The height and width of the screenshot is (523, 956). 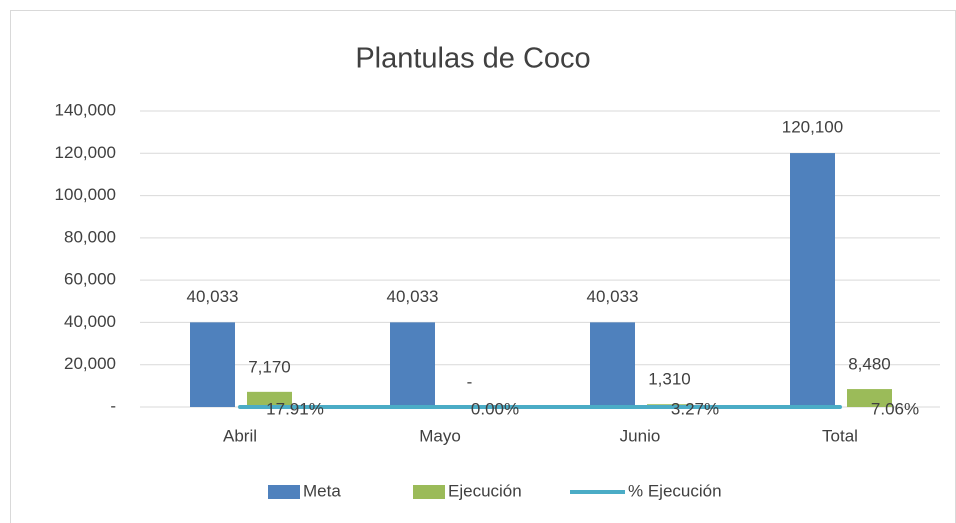 I want to click on y-tick-label: 140,000, so click(x=85, y=109).